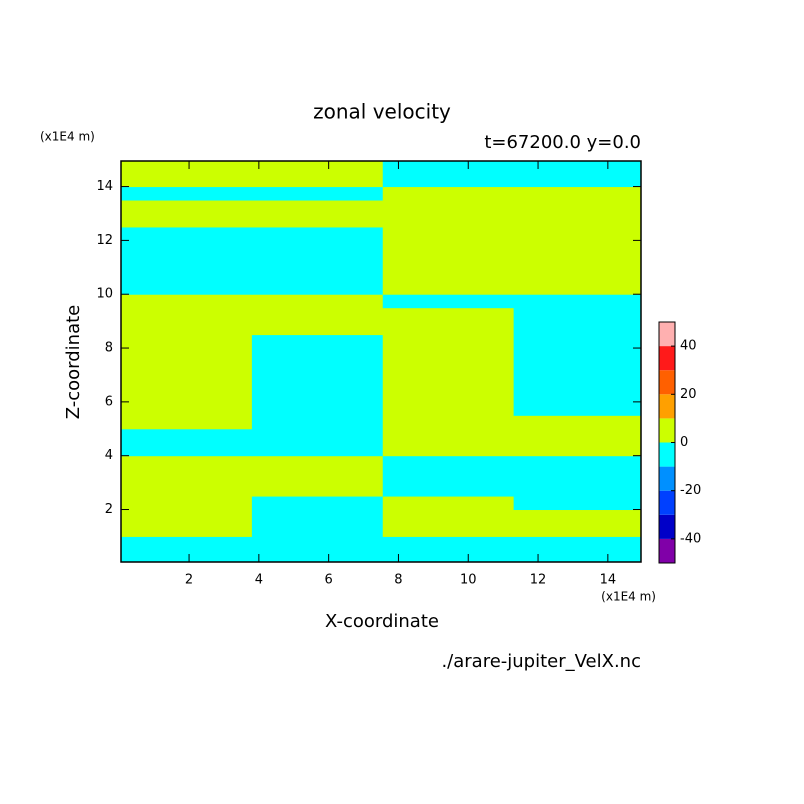 The height and width of the screenshot is (804, 804). What do you see at coordinates (329, 580) in the screenshot?
I see `x-tick-label: 6` at bounding box center [329, 580].